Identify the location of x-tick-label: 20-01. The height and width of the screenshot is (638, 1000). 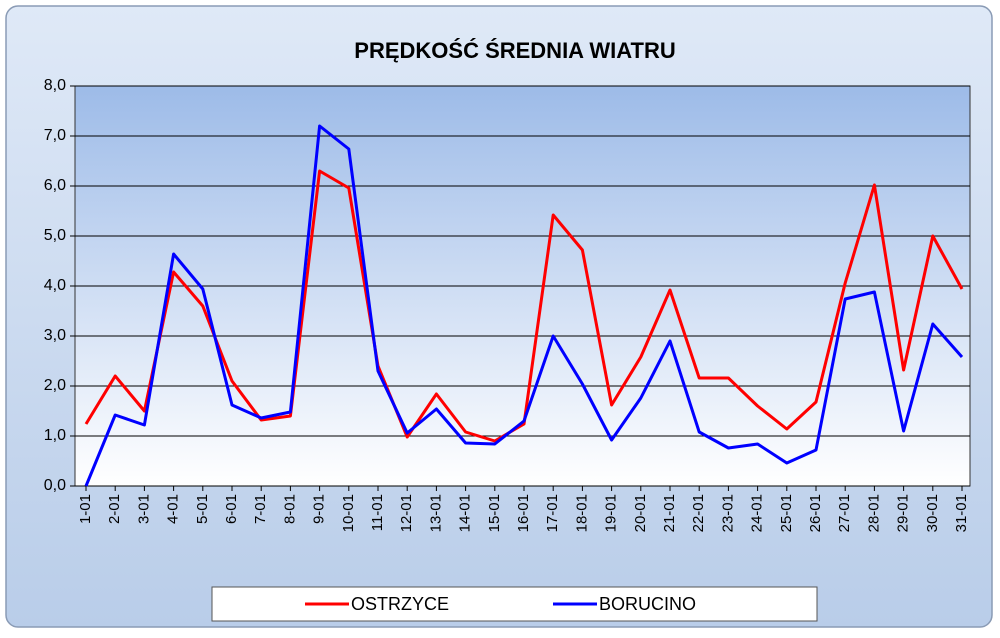
(640, 513).